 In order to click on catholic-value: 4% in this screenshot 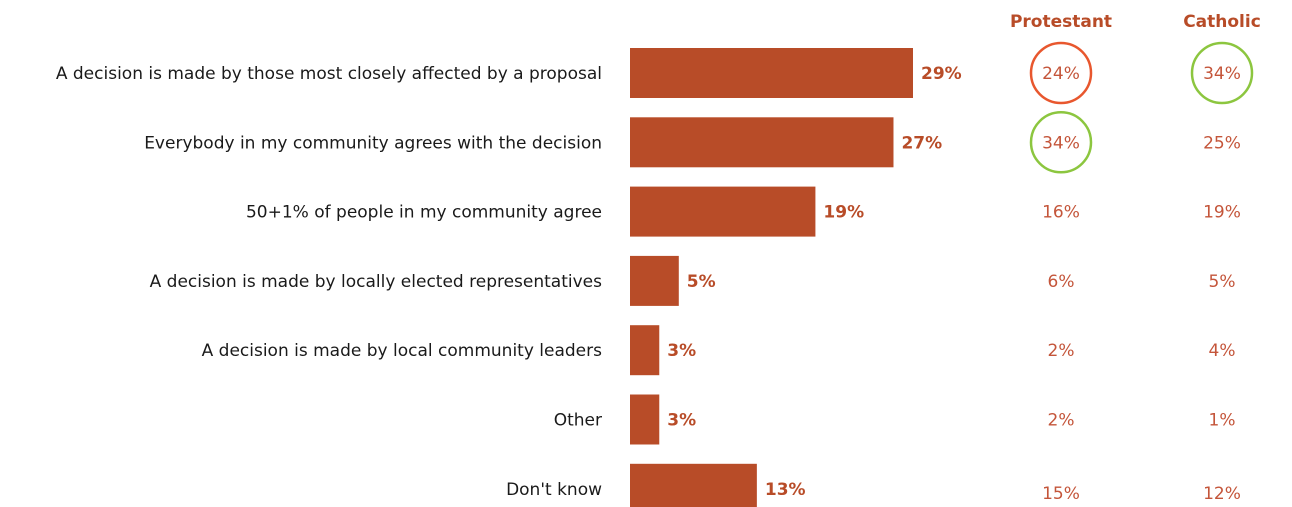, I will do `click(1222, 351)`.